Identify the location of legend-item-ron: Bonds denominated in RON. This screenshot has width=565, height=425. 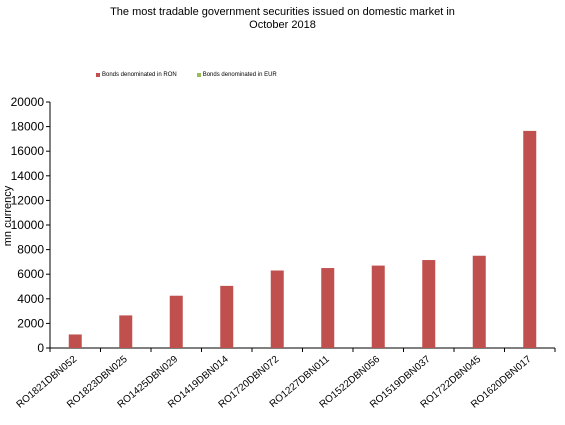
(136, 75).